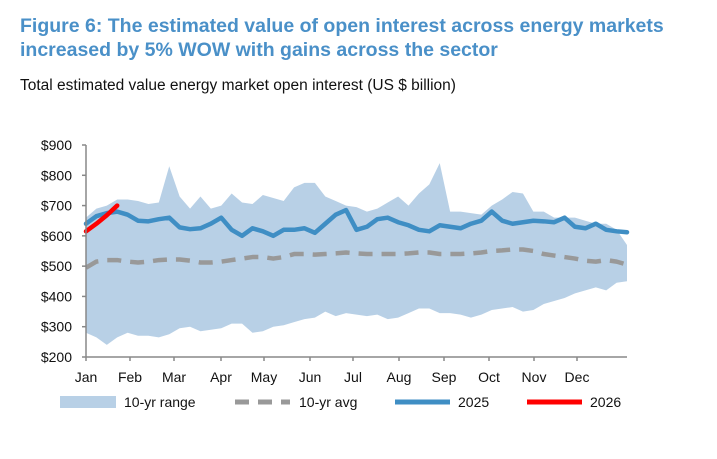  Describe the element at coordinates (56, 145) in the screenshot. I see `y-tick-label: $900` at that location.